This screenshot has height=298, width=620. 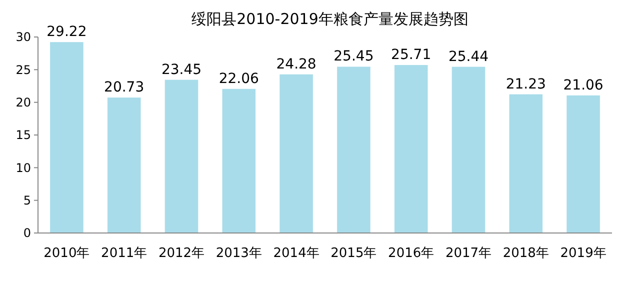 What do you see at coordinates (354, 56) in the screenshot?
I see `data-label: 25.45` at bounding box center [354, 56].